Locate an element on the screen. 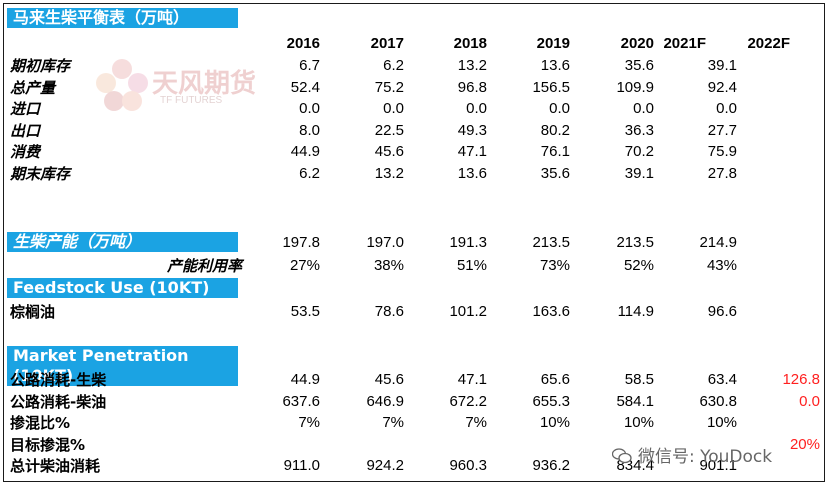  utilization-cell: 51% is located at coordinates (471, 265).